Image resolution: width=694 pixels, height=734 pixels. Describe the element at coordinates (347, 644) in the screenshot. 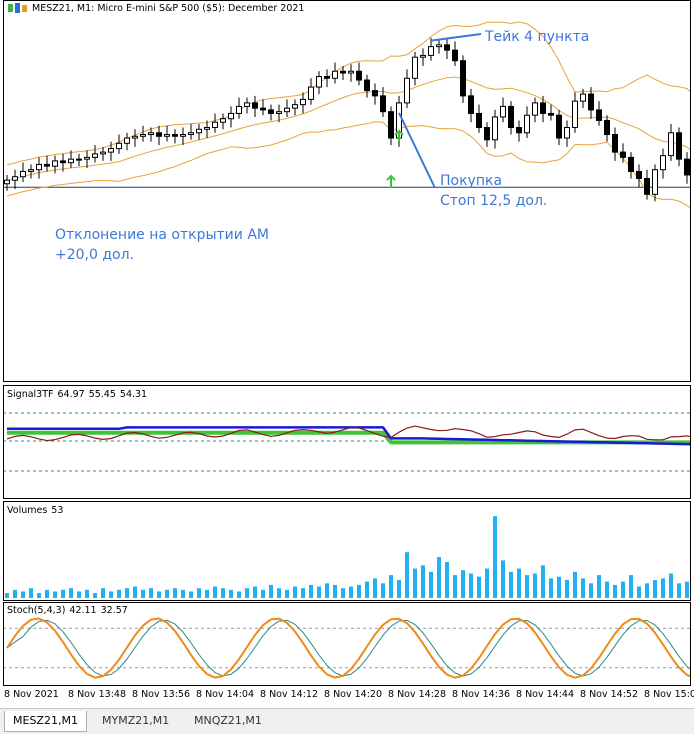

I see `stochastic-pane: Stoch(5,4,3) 42.11 32.57` at that location.